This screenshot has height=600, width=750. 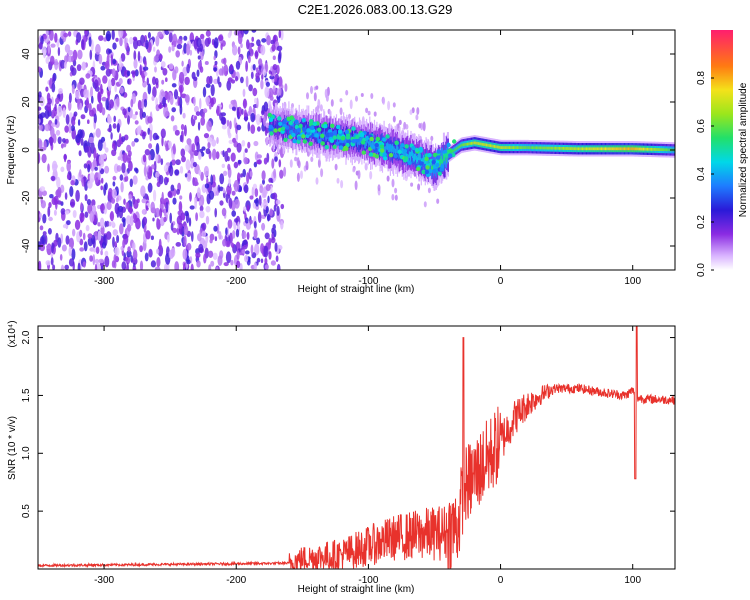 What do you see at coordinates (236, 281) in the screenshot?
I see `heatmap-x-tick-label: -200` at bounding box center [236, 281].